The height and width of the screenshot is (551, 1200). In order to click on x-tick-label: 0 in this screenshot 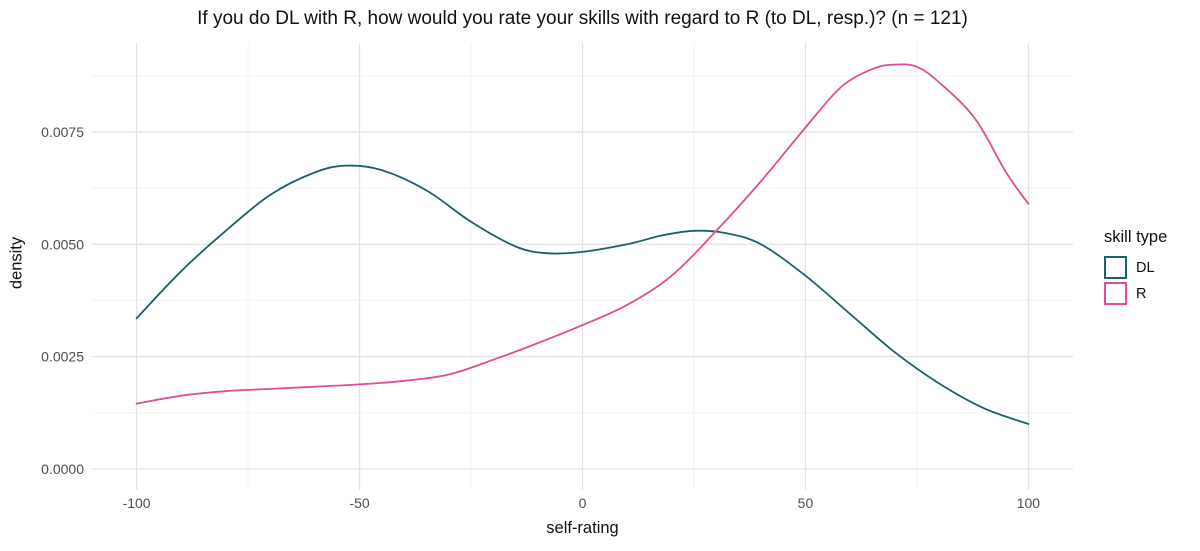, I will do `click(583, 503)`.